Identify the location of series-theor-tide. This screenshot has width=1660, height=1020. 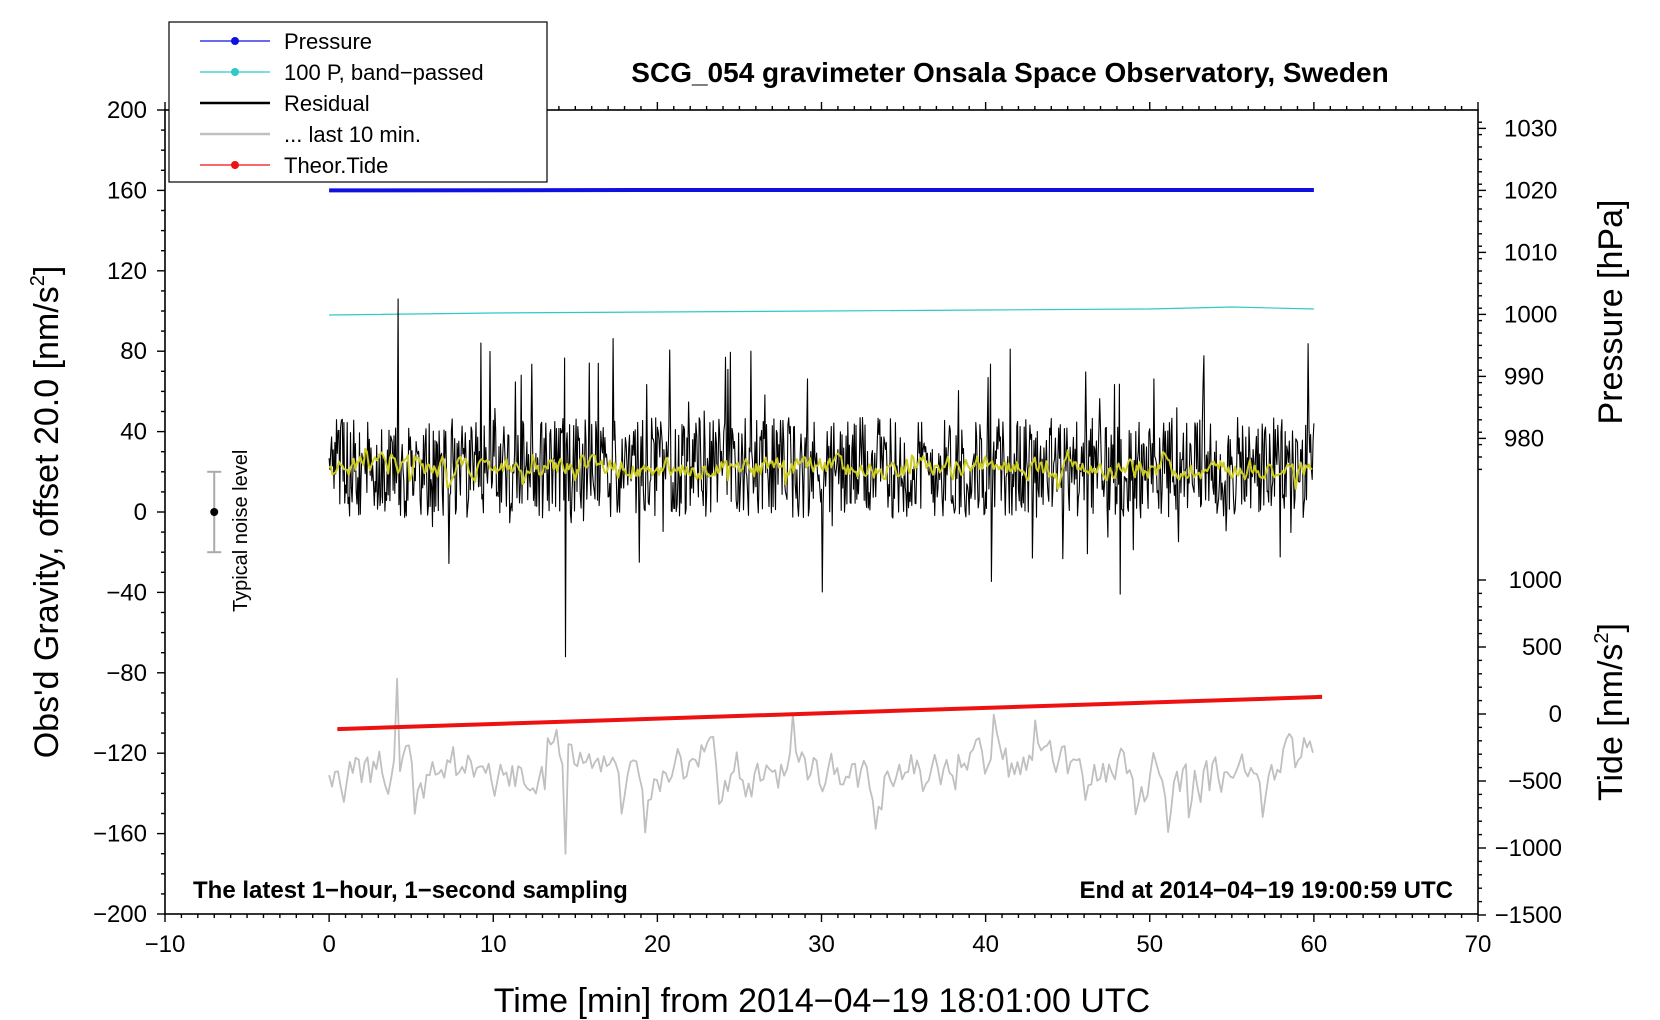
(830, 713).